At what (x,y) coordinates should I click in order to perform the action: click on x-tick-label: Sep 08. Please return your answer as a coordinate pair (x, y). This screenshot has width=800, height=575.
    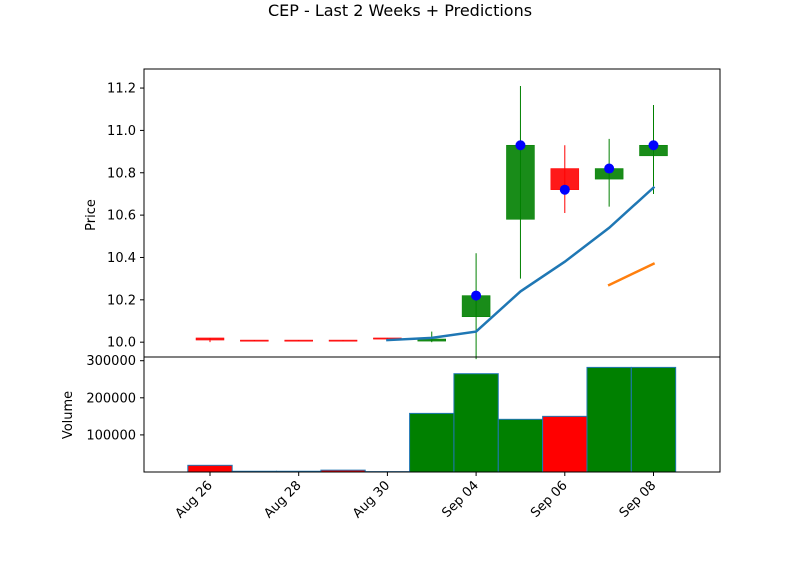
    Looking at the image, I should click on (638, 499).